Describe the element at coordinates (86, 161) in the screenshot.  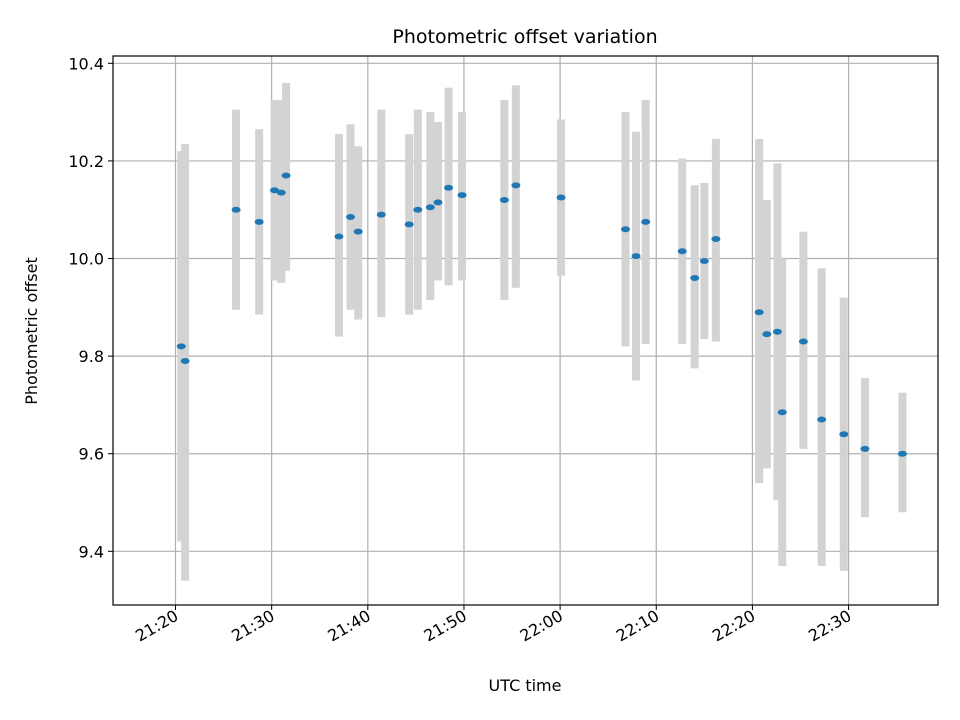
I see `y-tick-label: 10.2` at that location.